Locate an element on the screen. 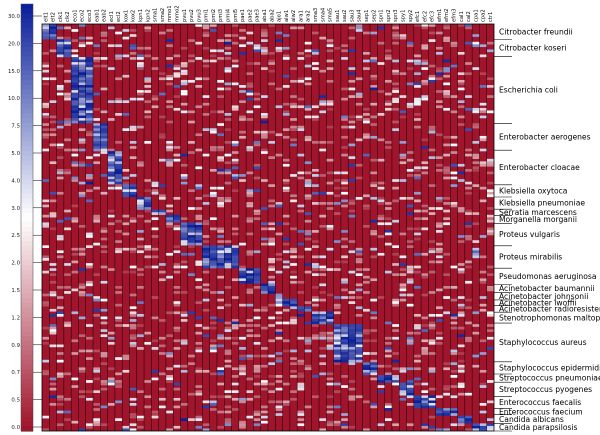  color-scale-tick-label: 7.5 is located at coordinates (15, 127).